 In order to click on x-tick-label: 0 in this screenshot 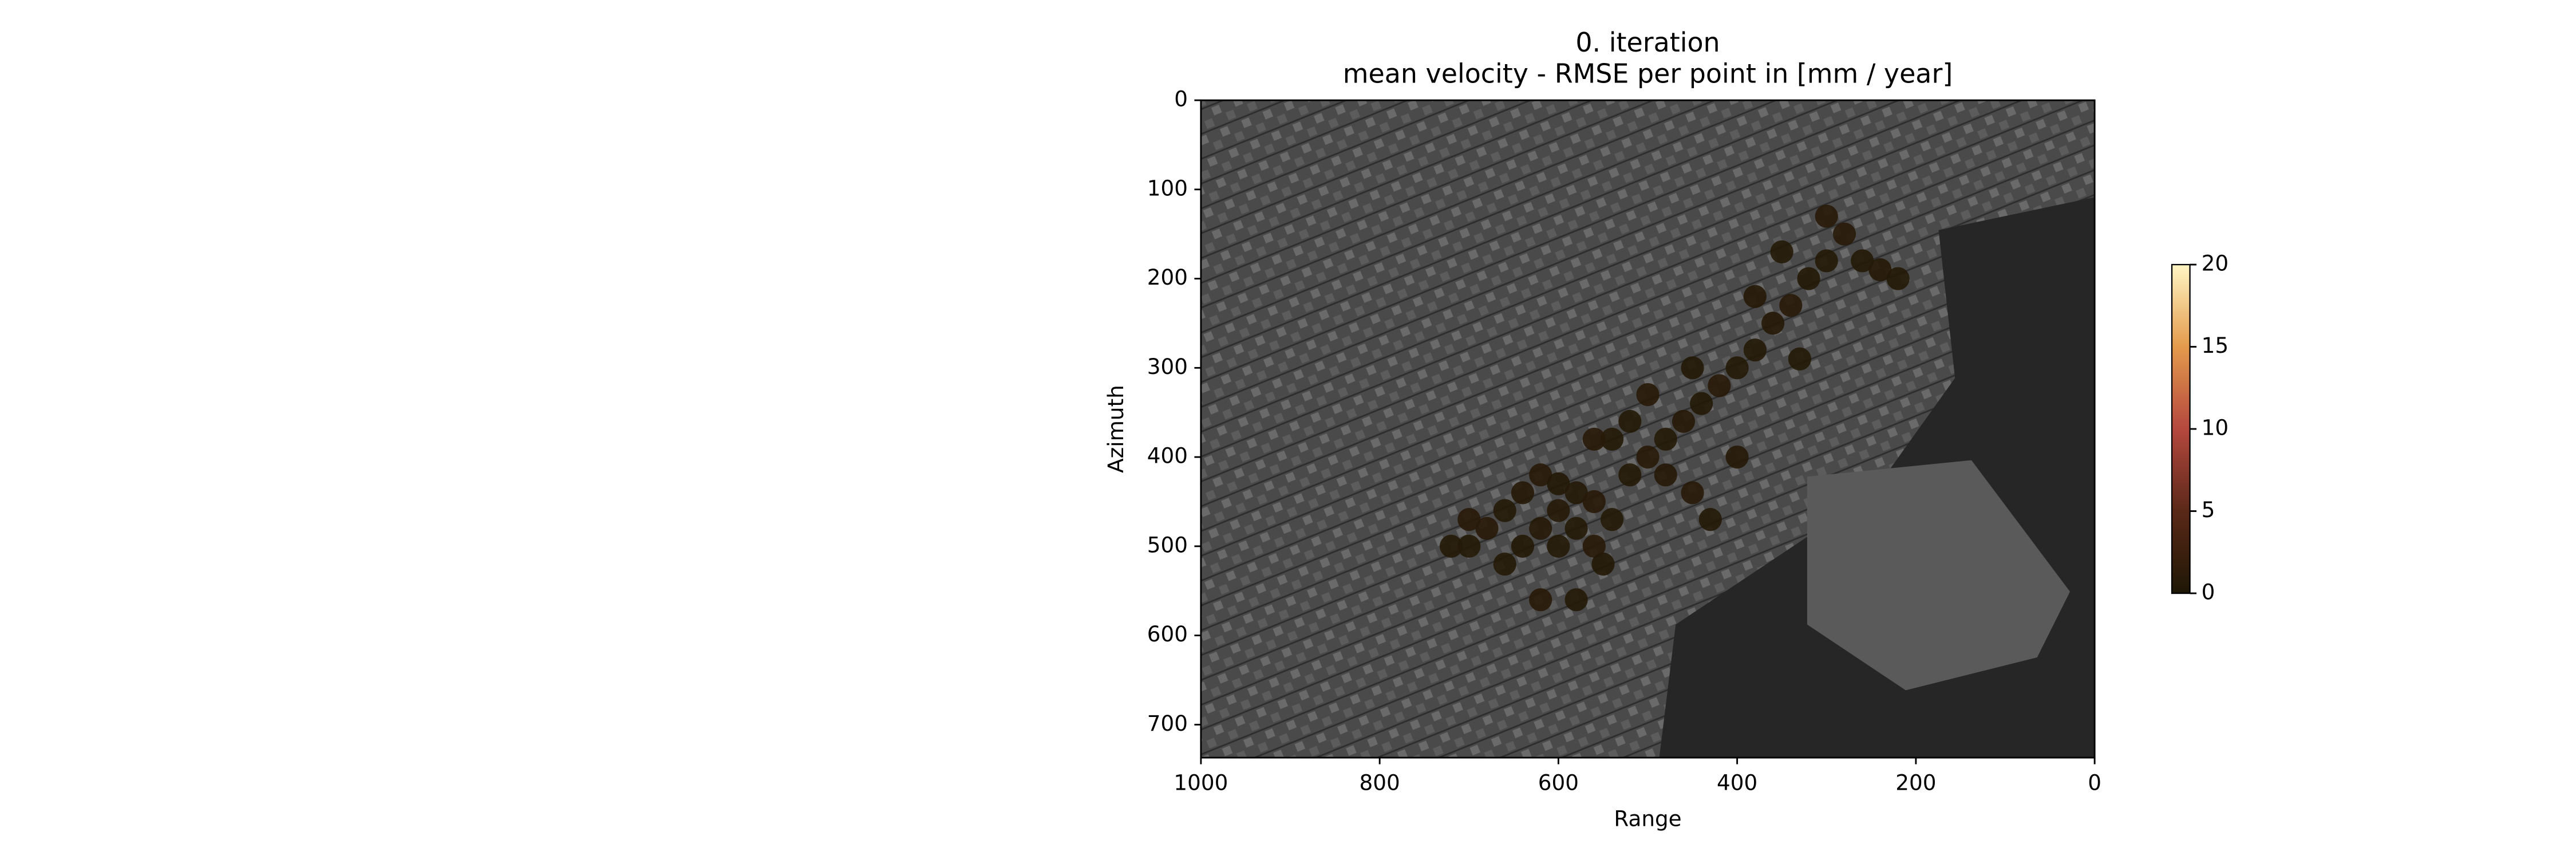, I will do `click(2094, 782)`.